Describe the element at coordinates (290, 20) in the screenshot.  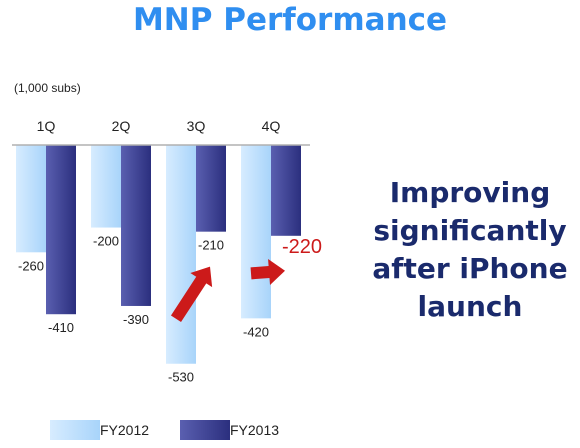
I see `page-title: MNP Performance` at that location.